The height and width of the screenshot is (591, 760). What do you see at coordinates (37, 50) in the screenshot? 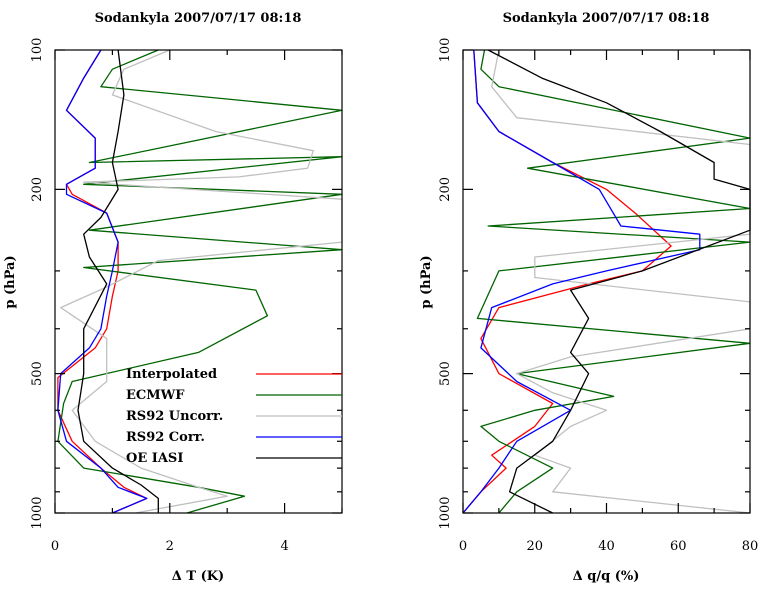
I see `left-y-tick-label: 100` at bounding box center [37, 50].